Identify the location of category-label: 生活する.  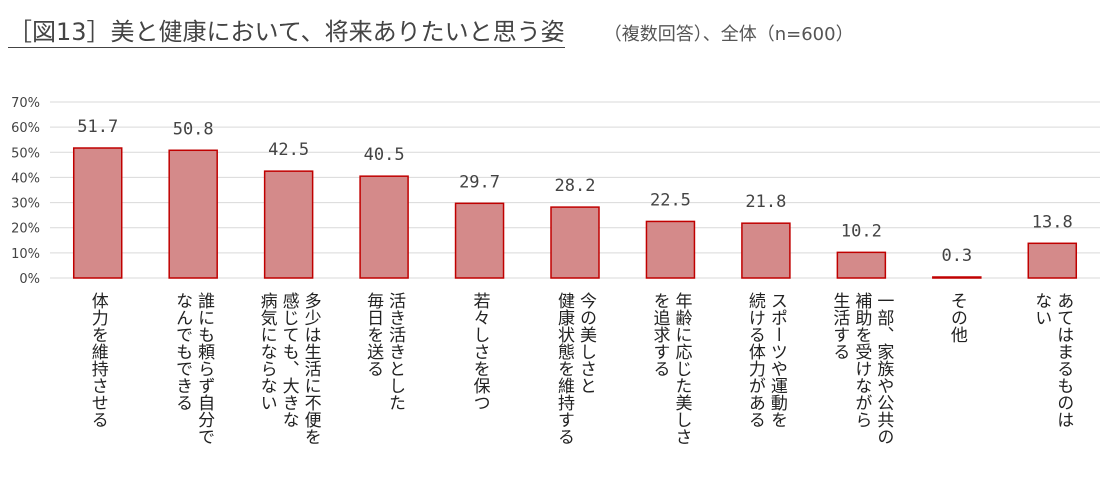
(839, 326).